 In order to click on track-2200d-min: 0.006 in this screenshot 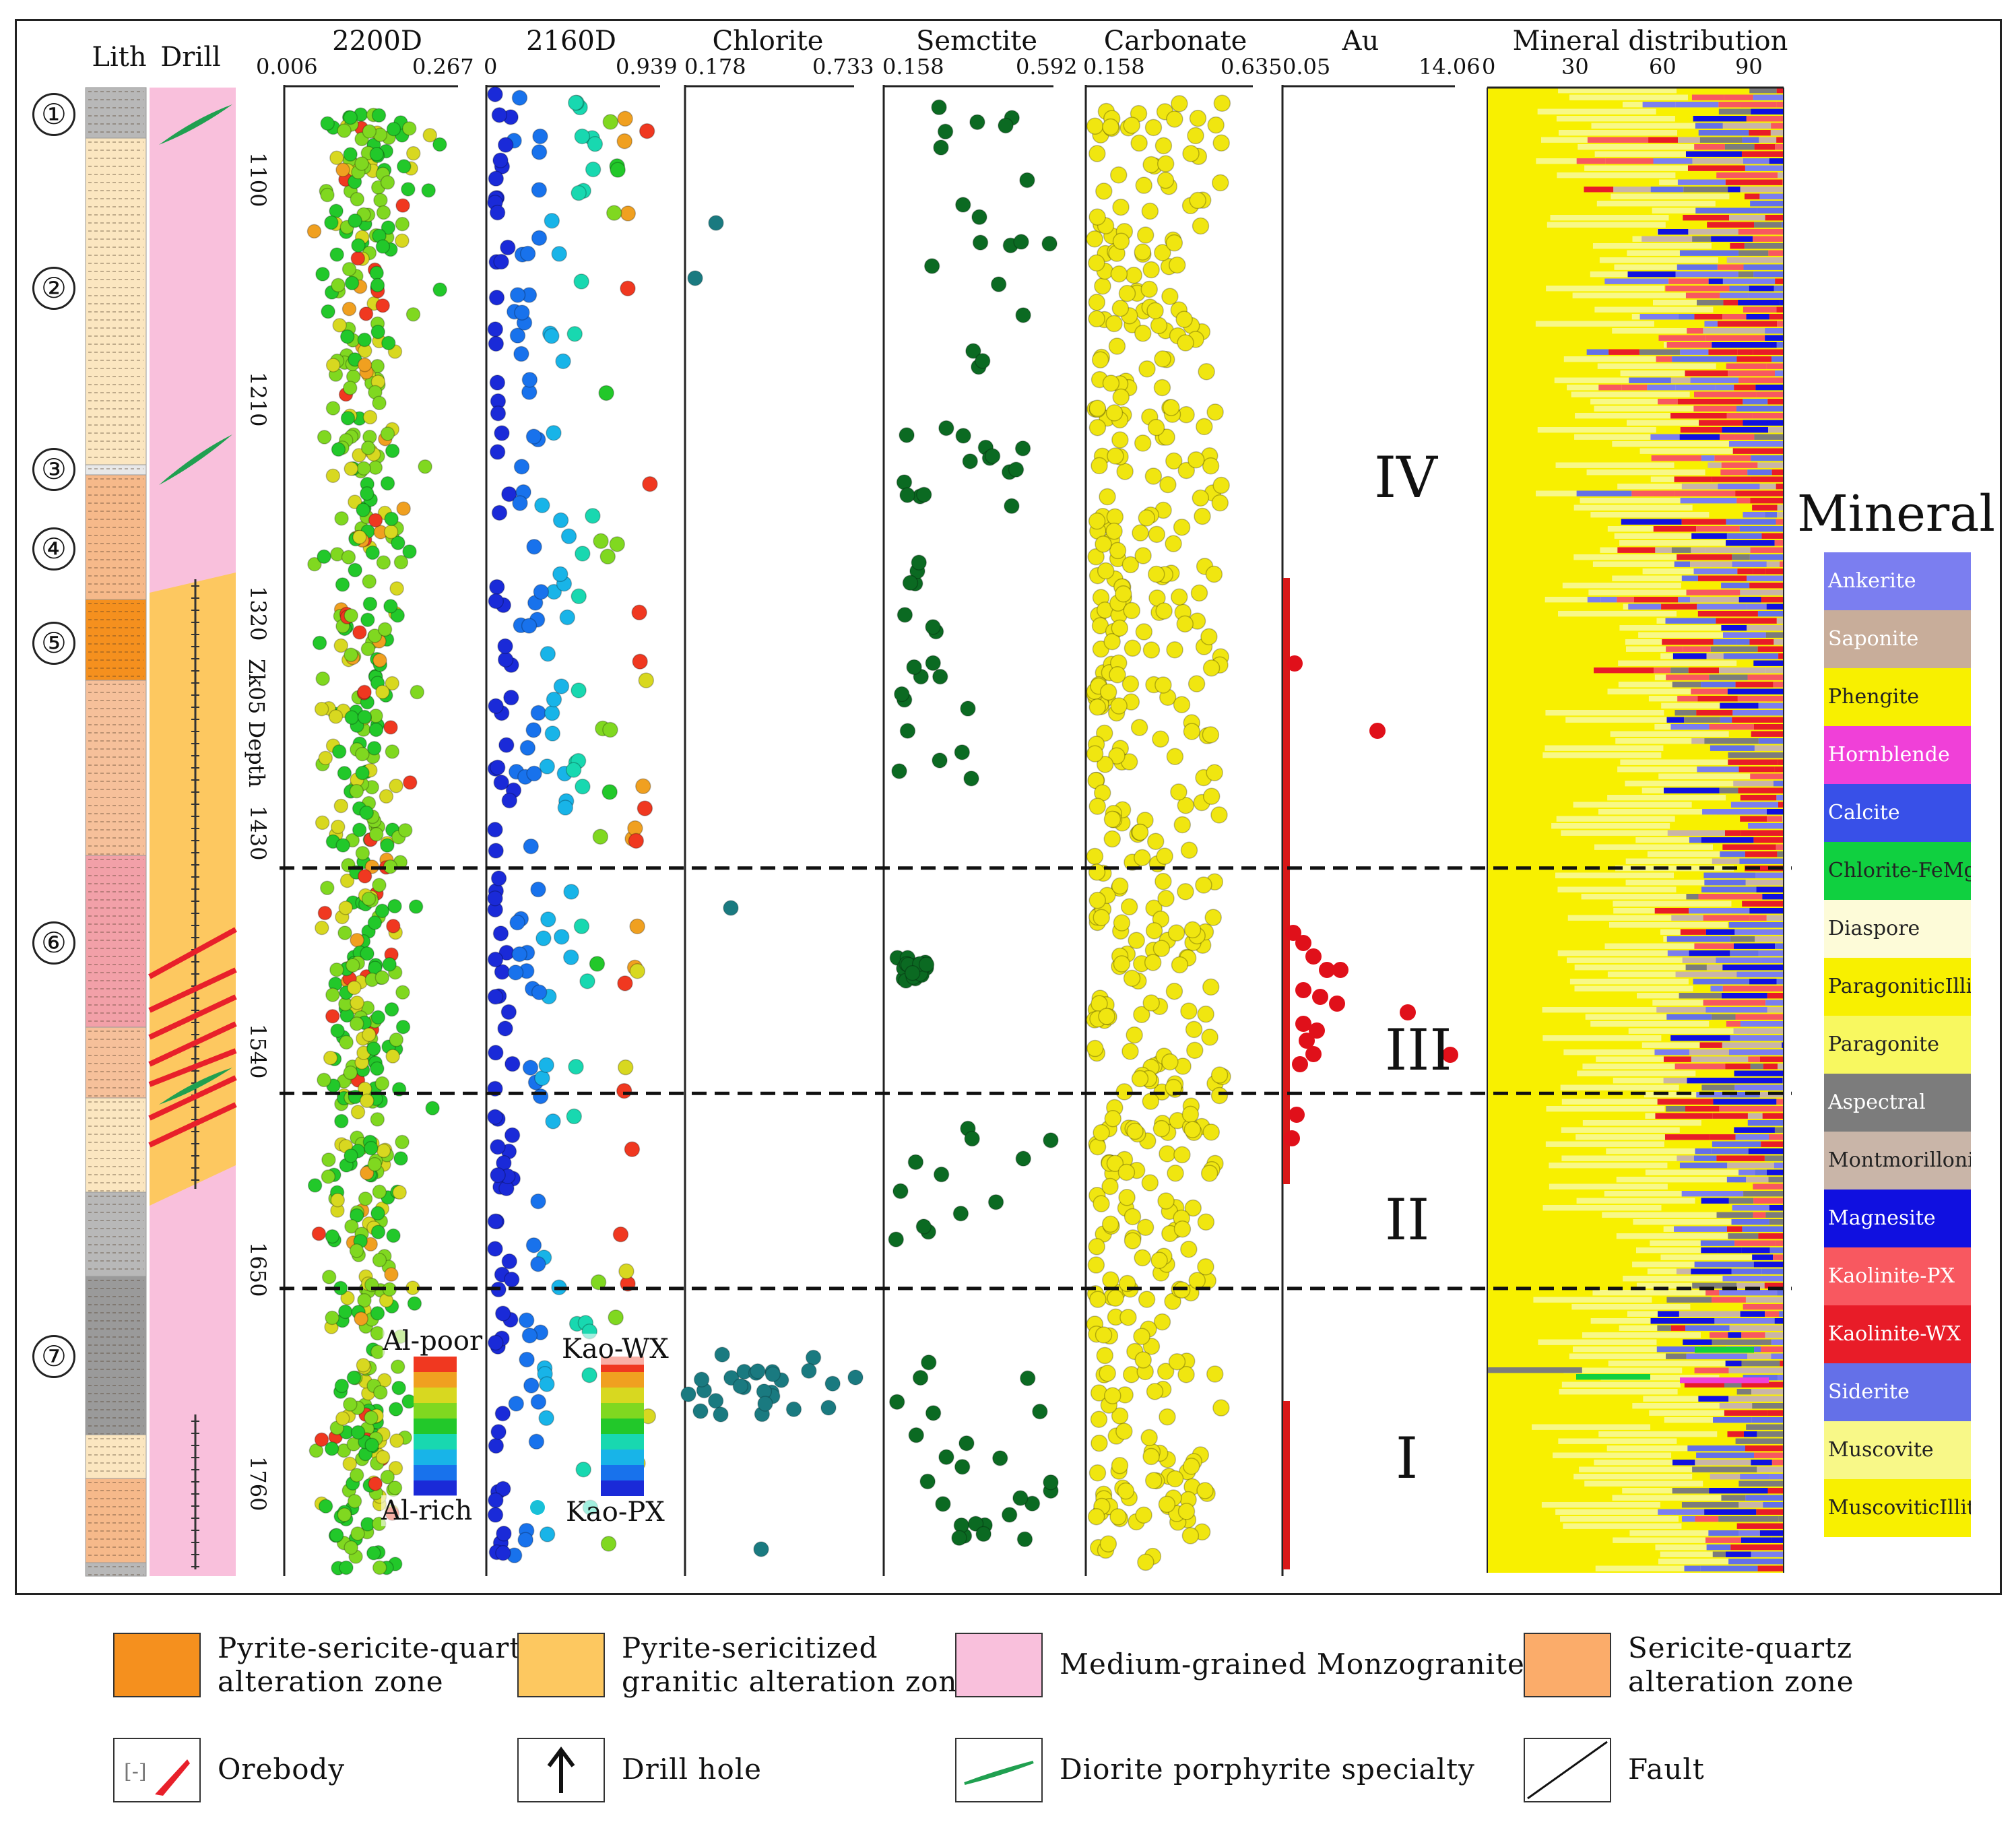, I will do `click(287, 66)`.